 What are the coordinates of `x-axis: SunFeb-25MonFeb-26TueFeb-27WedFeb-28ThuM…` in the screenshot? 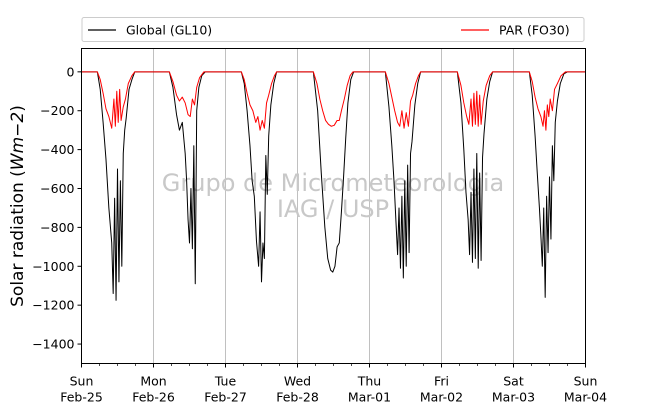 It's located at (333, 384).